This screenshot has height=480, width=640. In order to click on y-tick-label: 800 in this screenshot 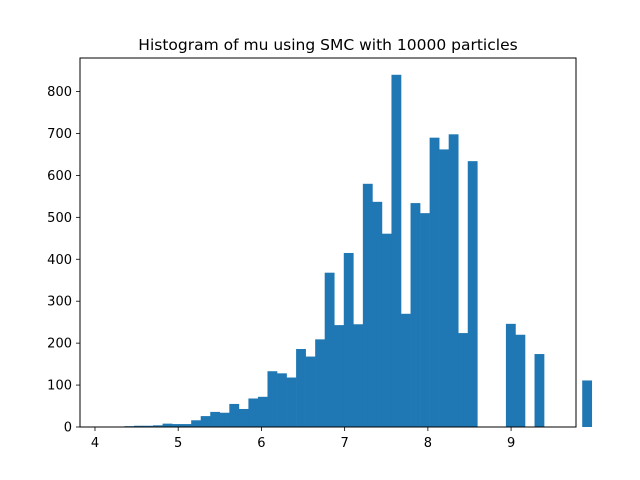, I will do `click(59, 92)`.